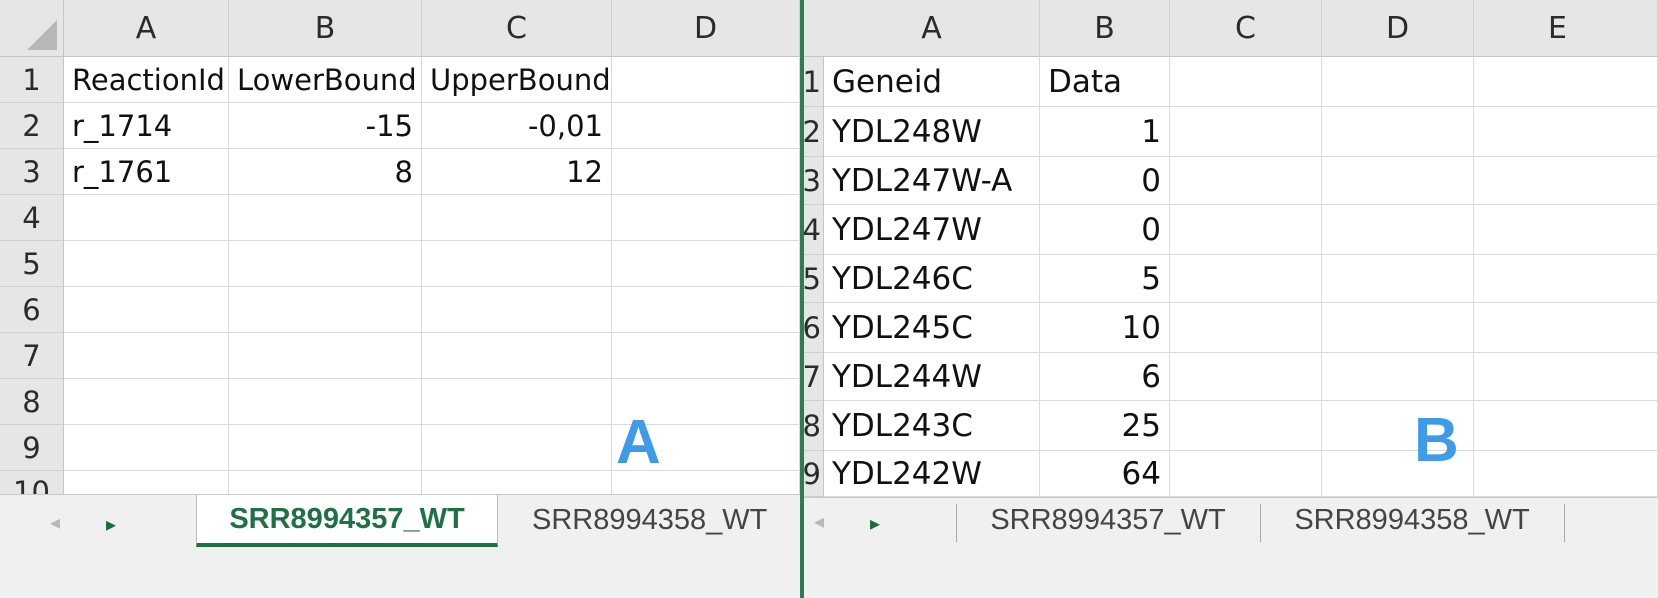 This screenshot has height=598, width=1658. Describe the element at coordinates (146, 28) in the screenshot. I see `column-header-a: A` at that location.